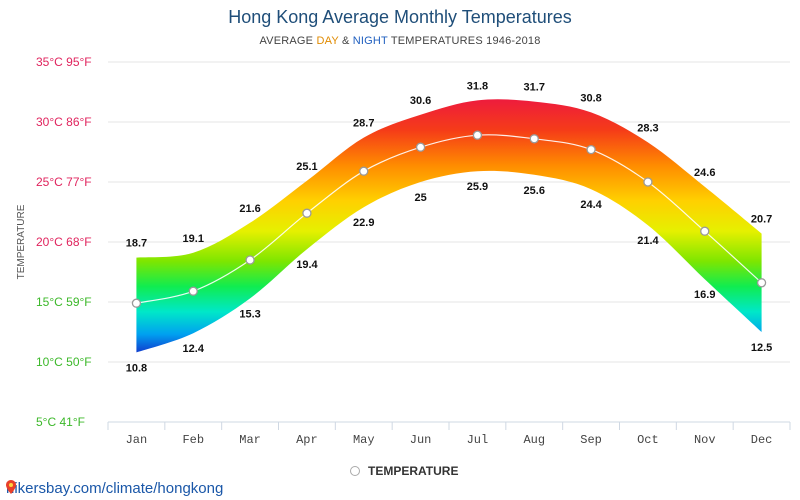  I want to click on source-url: hikersbay.com/climate/hongkong, so click(115, 488).